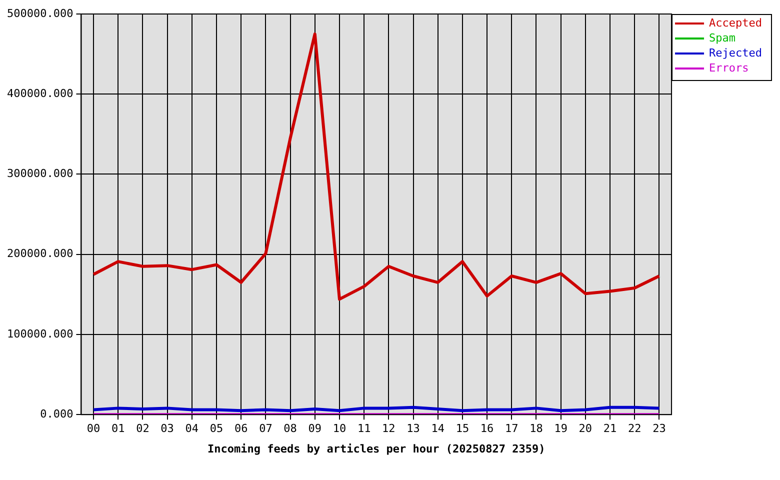 Image resolution: width=780 pixels, height=480 pixels. Describe the element at coordinates (635, 429) in the screenshot. I see `x-tick-label: 22` at that location.